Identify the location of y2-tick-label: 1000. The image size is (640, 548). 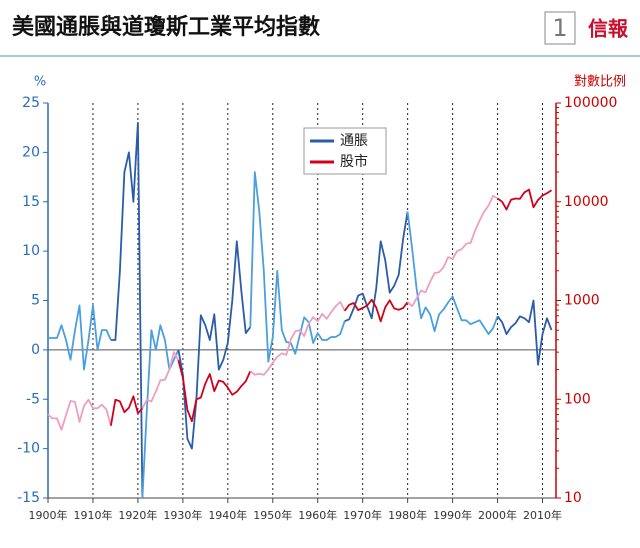
(582, 301).